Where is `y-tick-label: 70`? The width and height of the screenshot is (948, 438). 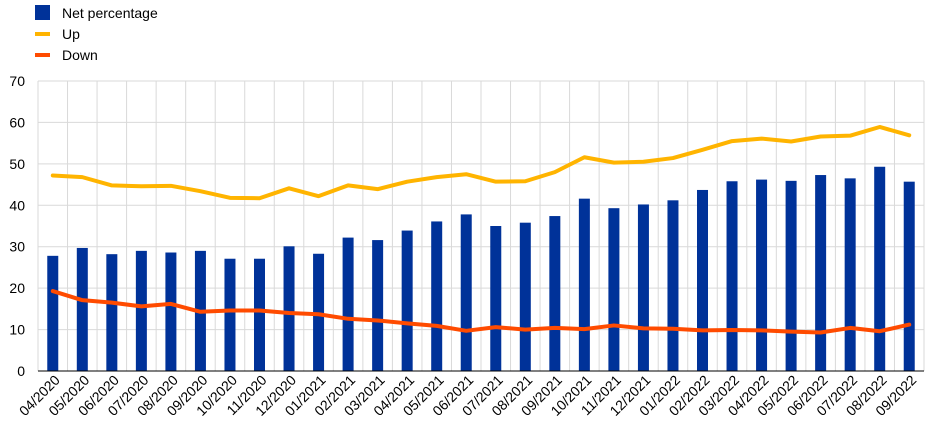
y-tick-label: 70 is located at coordinates (17, 81).